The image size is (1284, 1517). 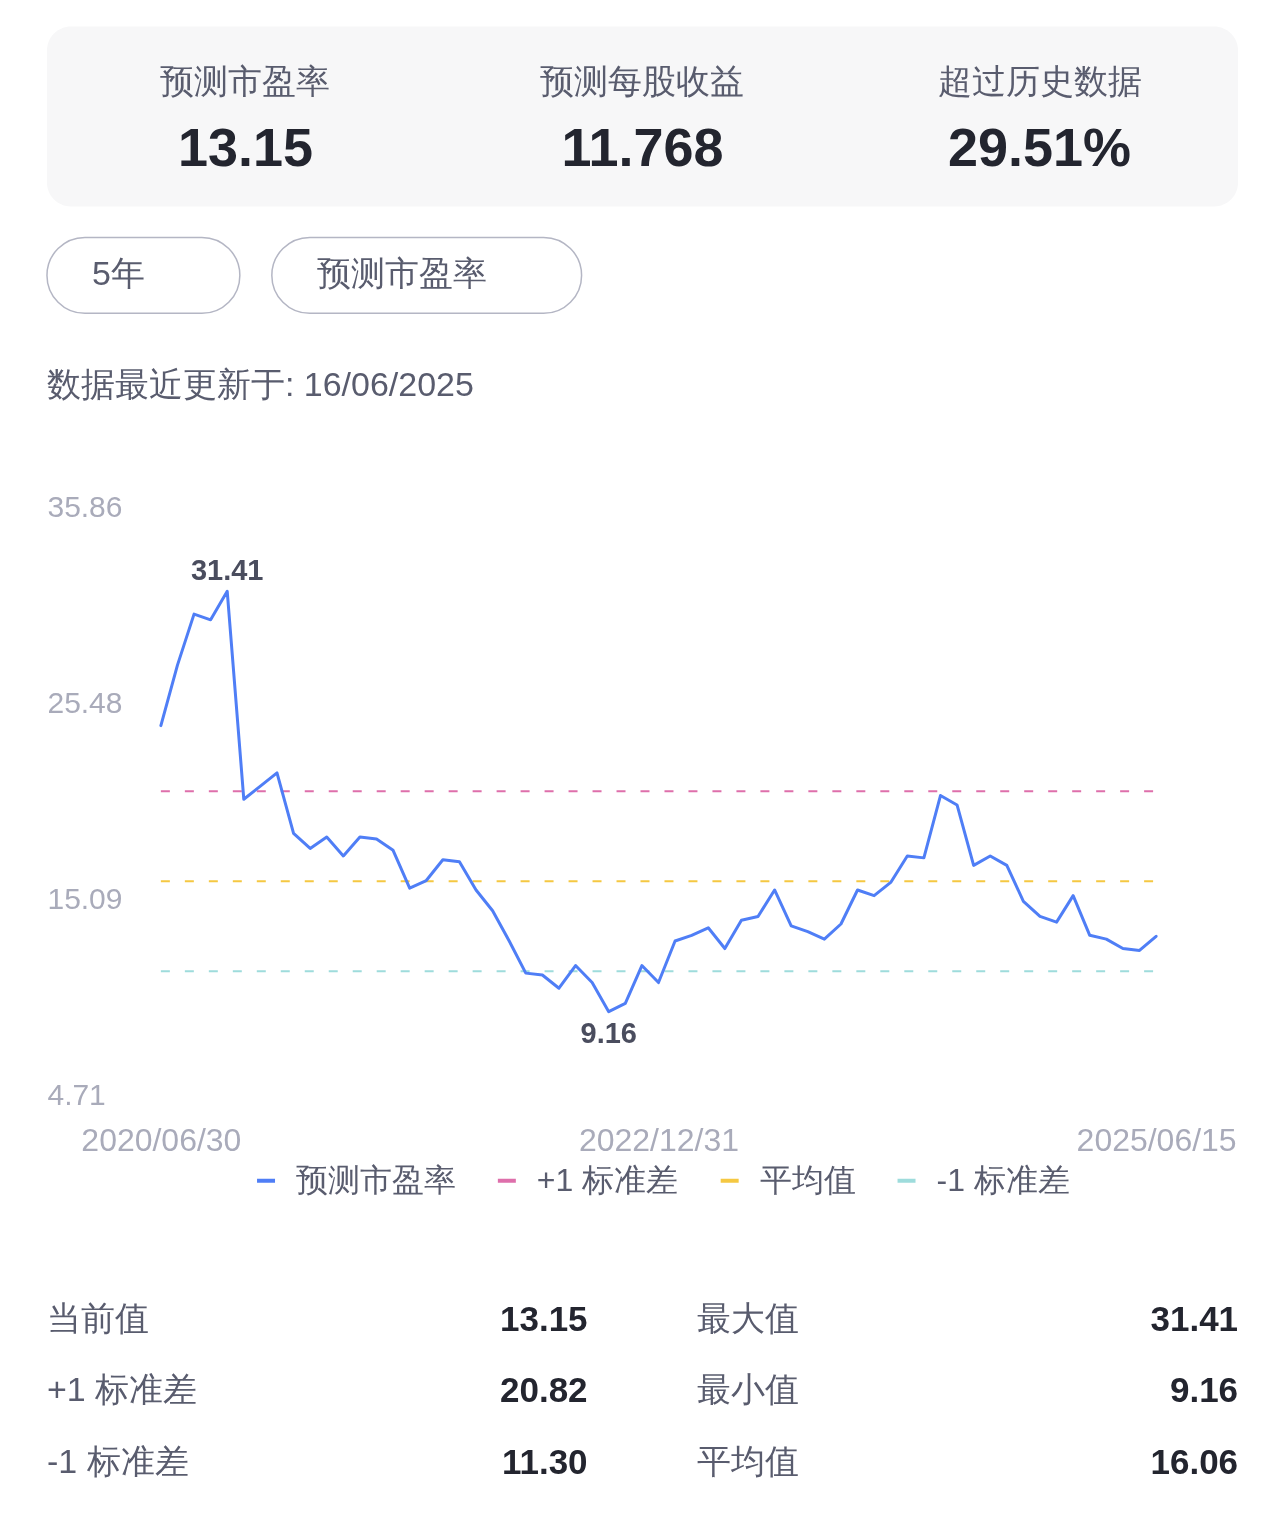 What do you see at coordinates (76, 1095) in the screenshot?
I see `y-tick-label: 4.71` at bounding box center [76, 1095].